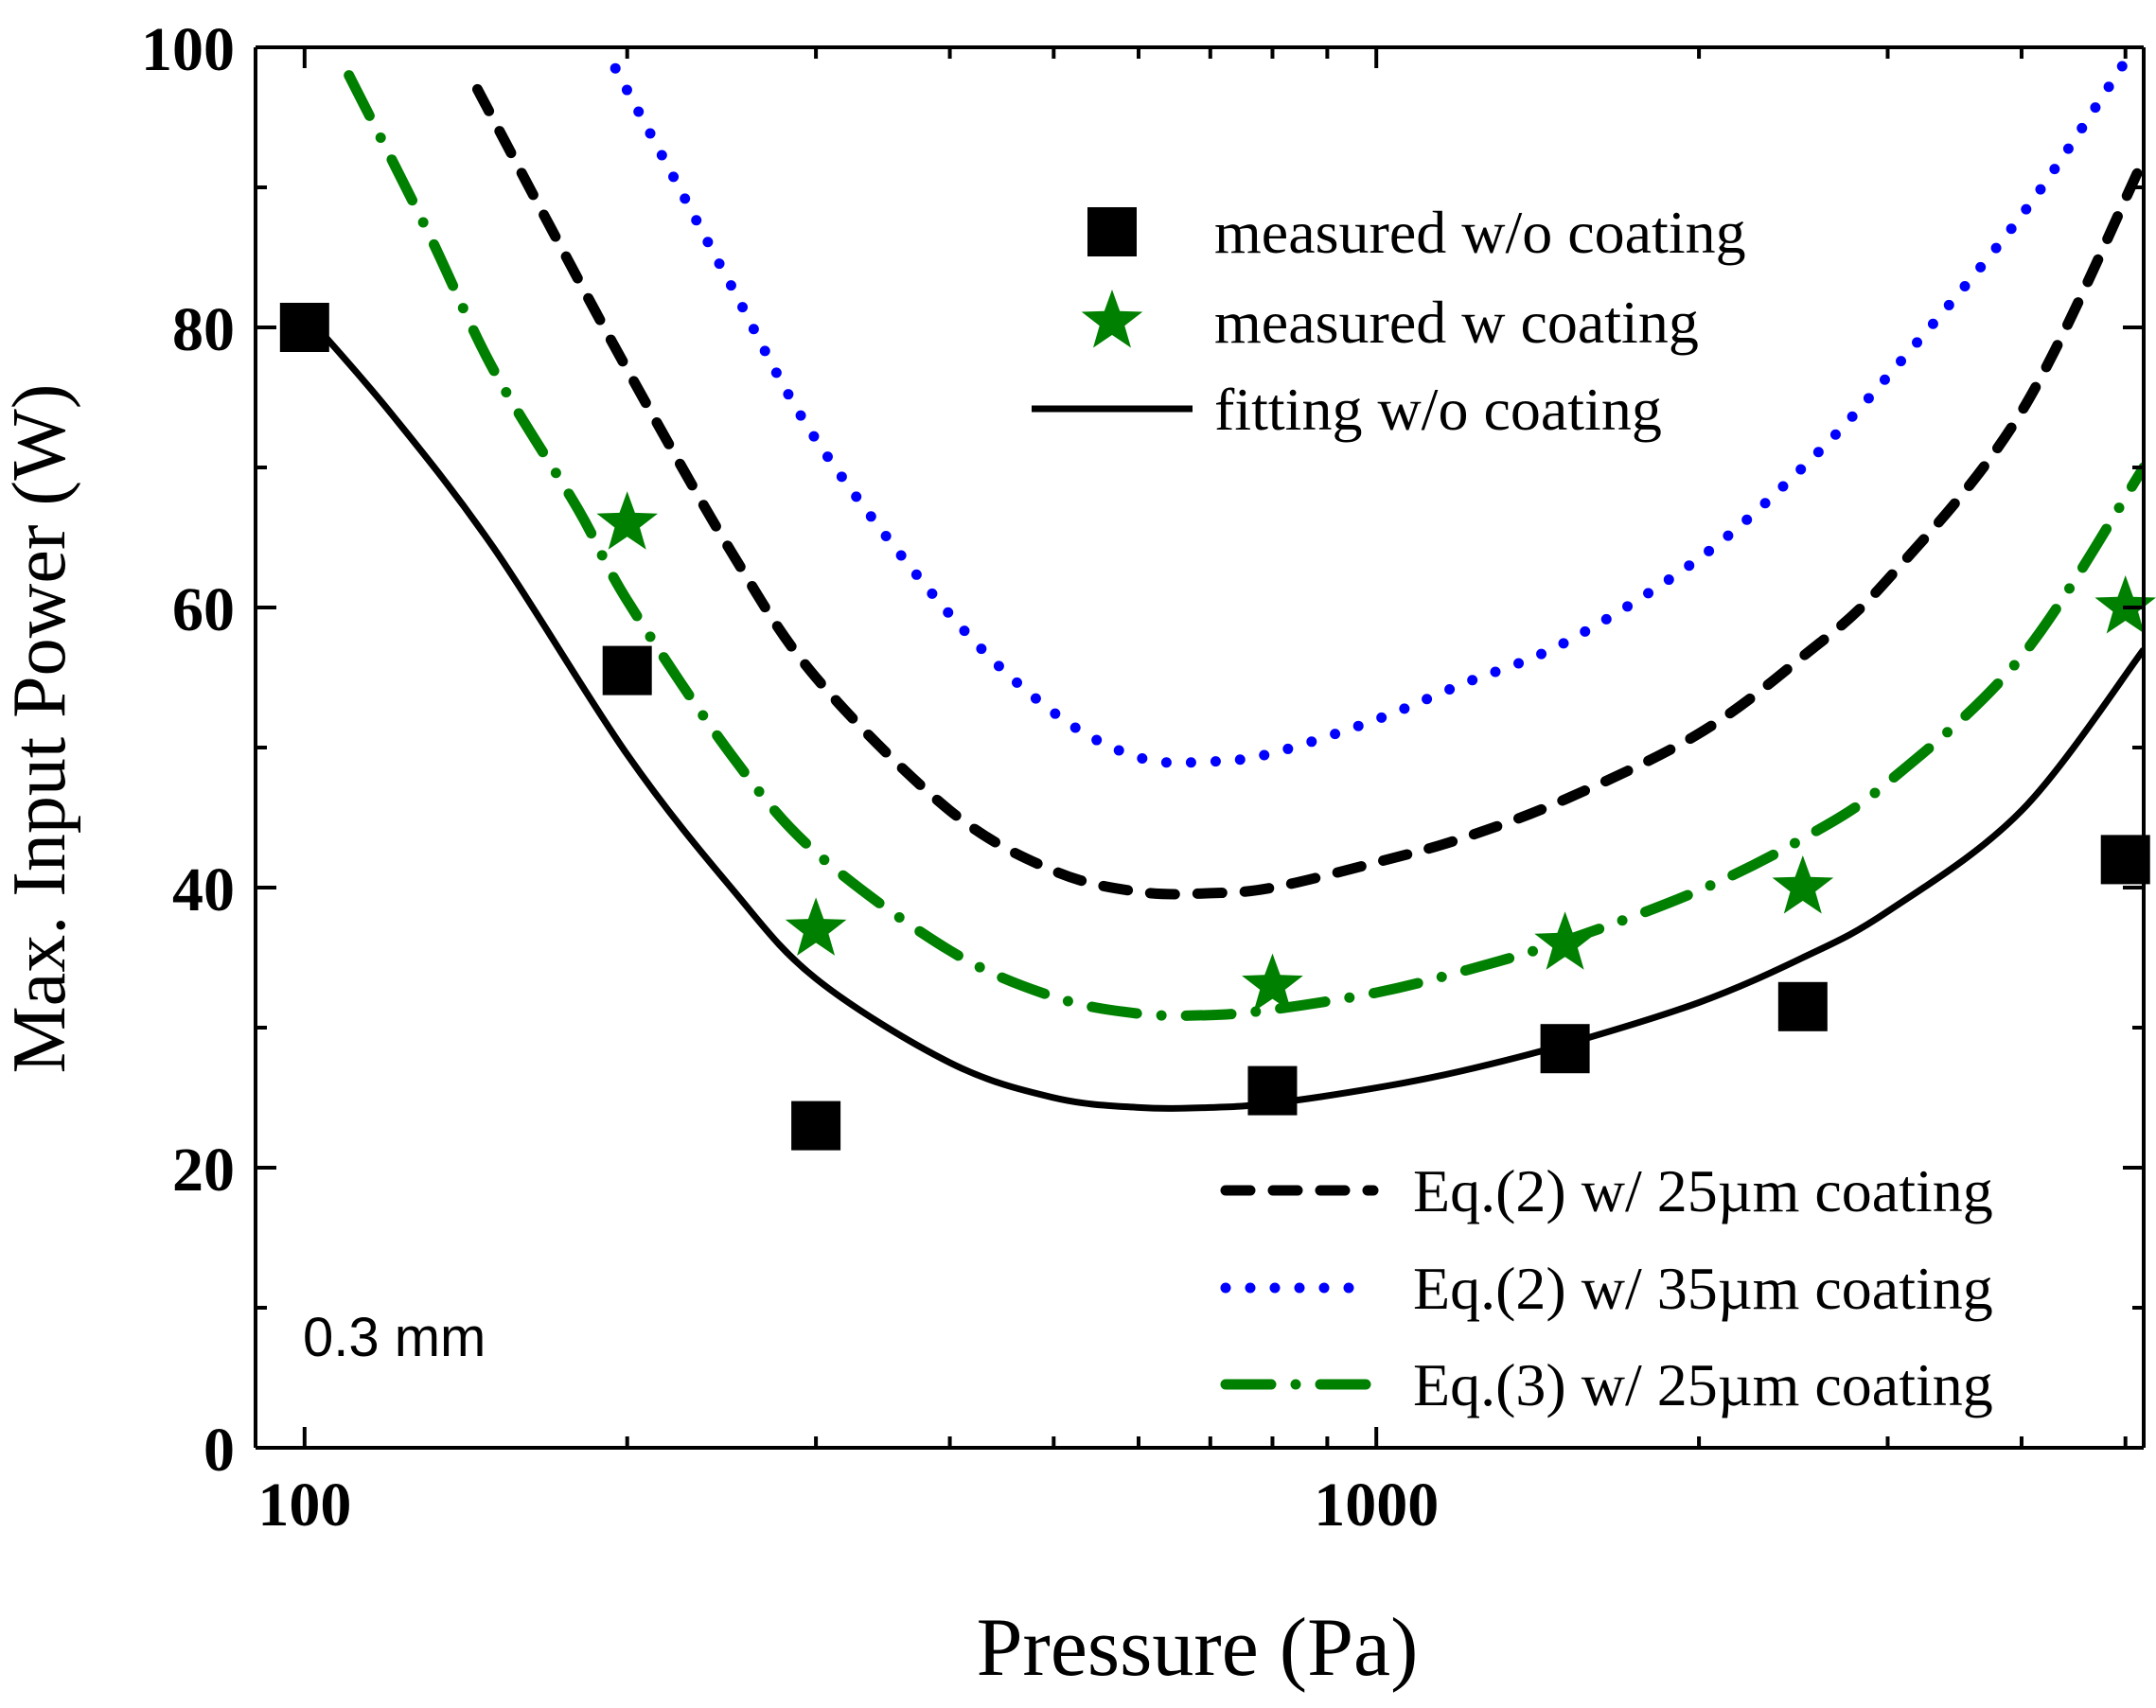 This screenshot has width=2156, height=1708. I want to click on y-tick-label: 60, so click(203, 609).